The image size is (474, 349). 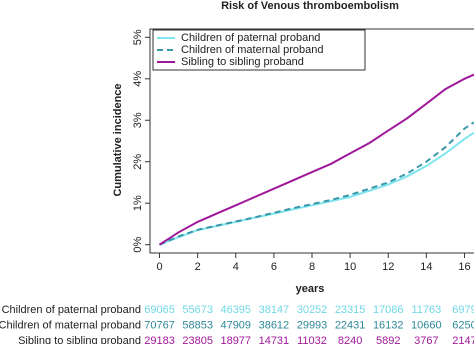 What do you see at coordinates (310, 6) in the screenshot?
I see `chart-title: Risk of Venous thromboembolism` at bounding box center [310, 6].